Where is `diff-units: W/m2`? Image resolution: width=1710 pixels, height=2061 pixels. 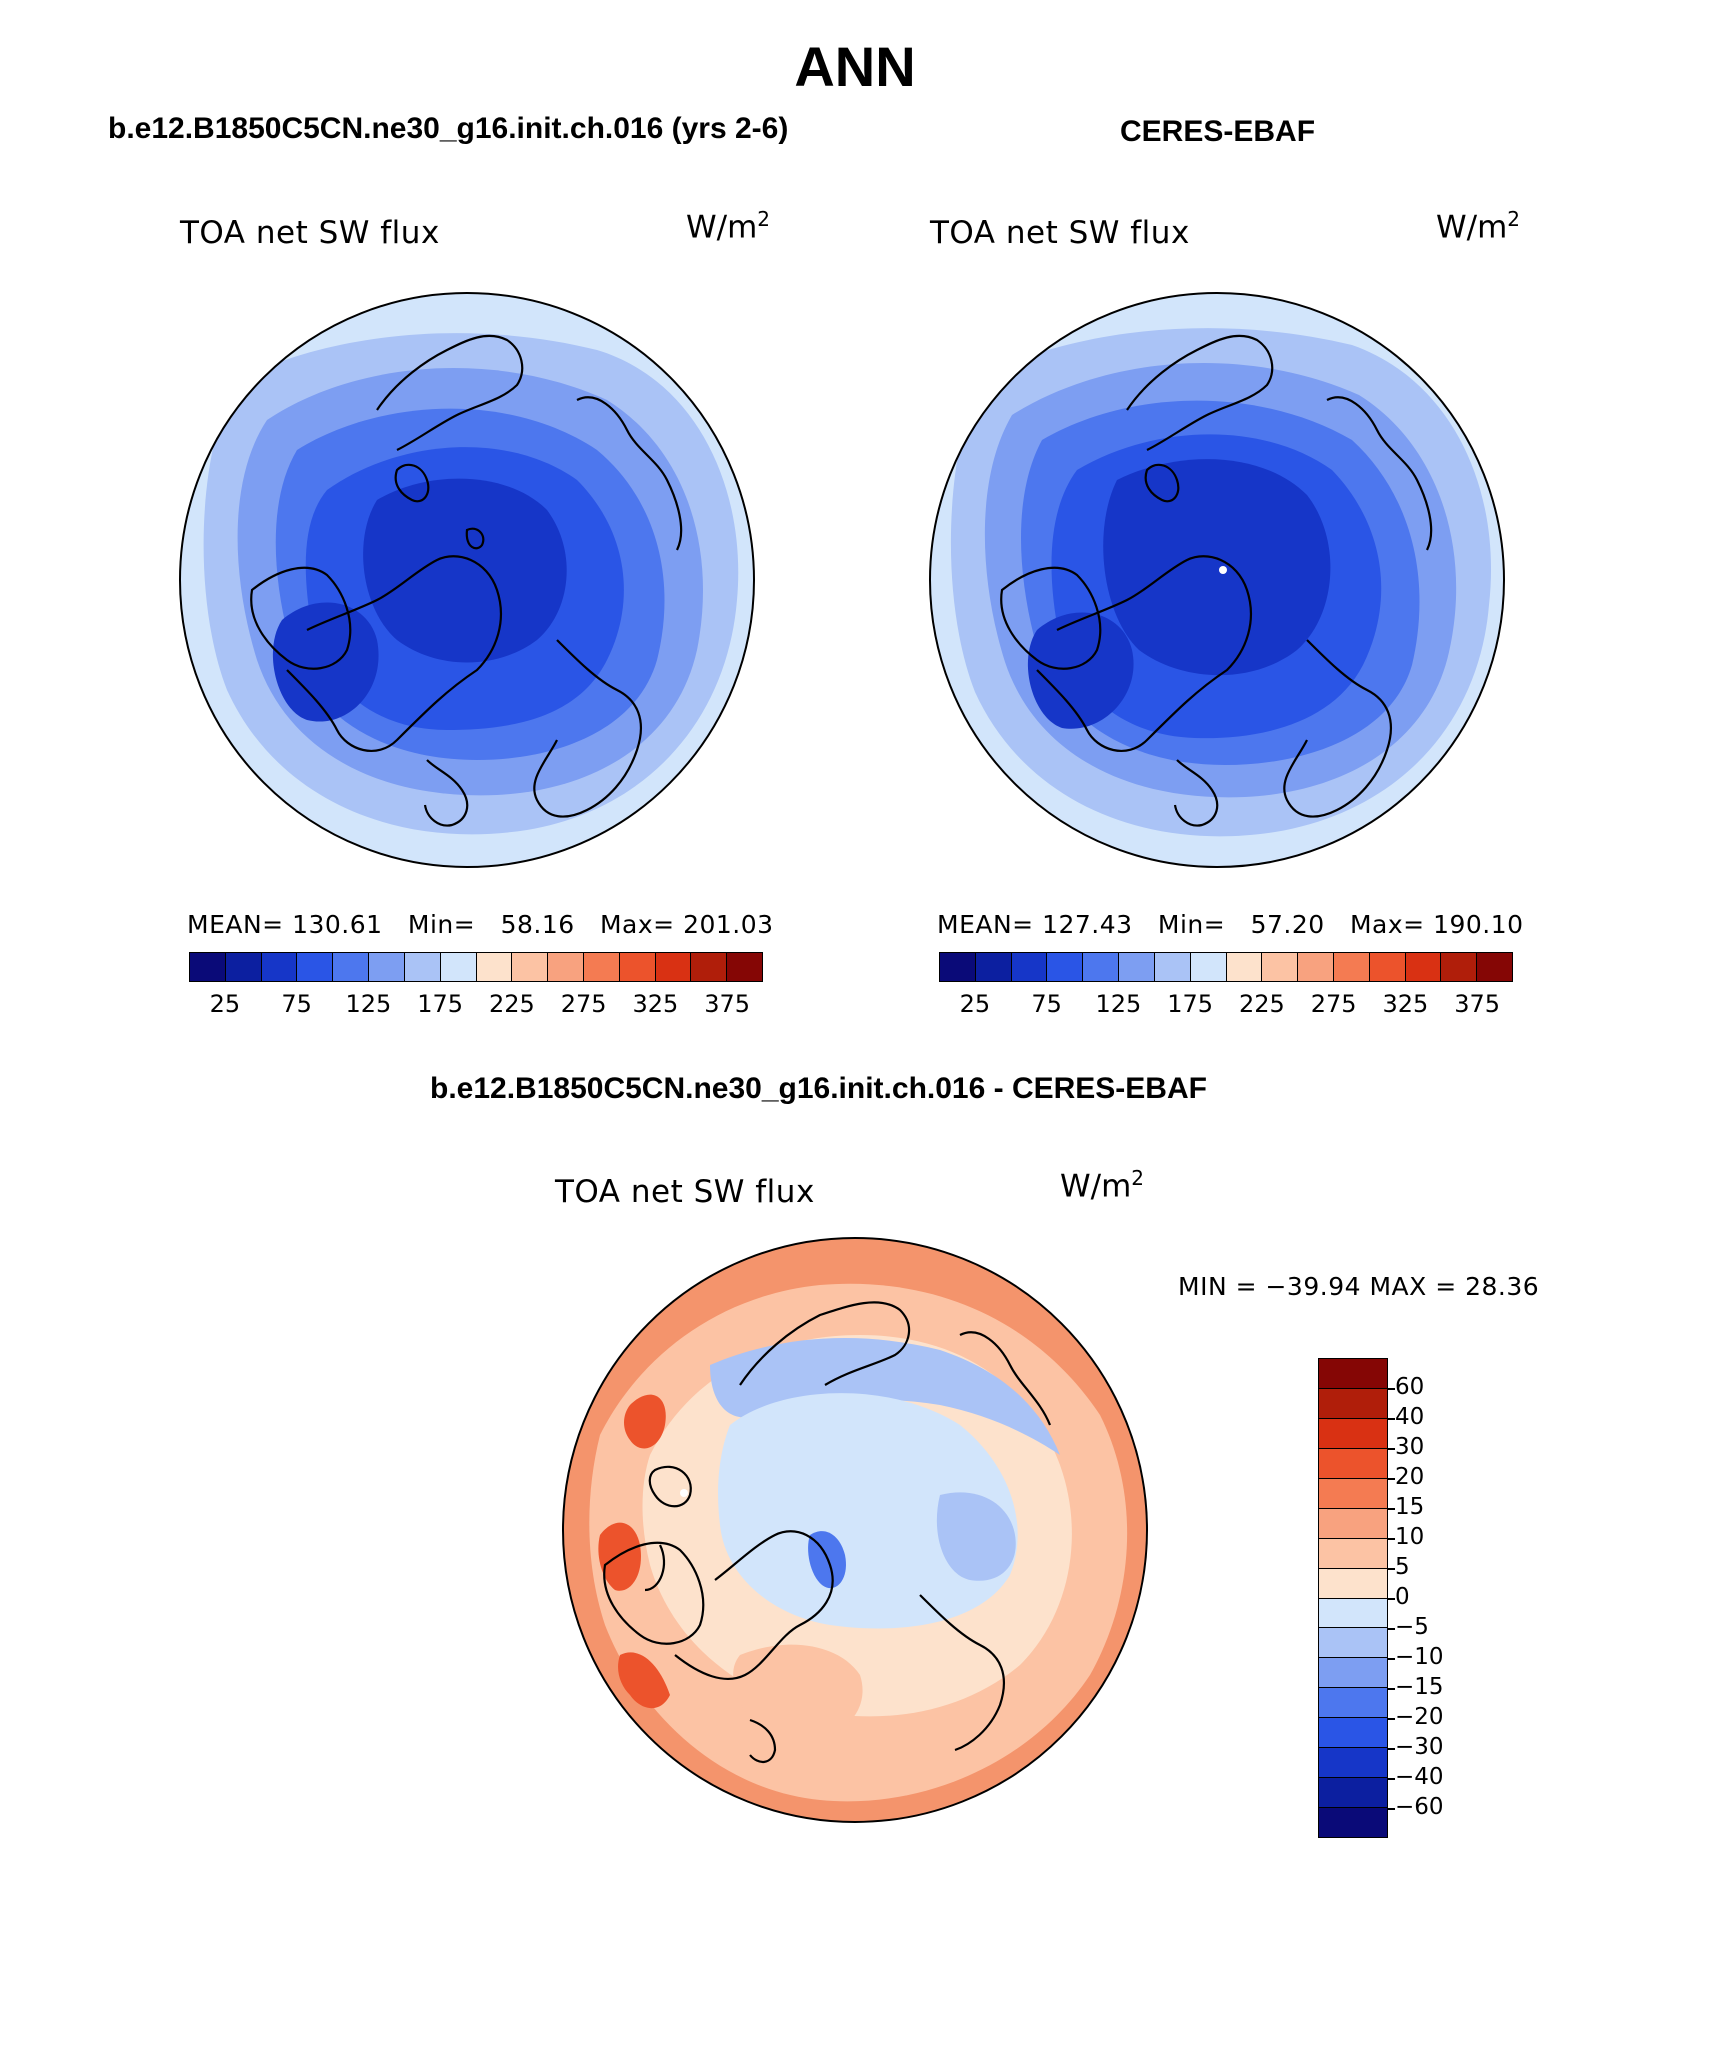 diff-units: W/m2 is located at coordinates (1102, 1185).